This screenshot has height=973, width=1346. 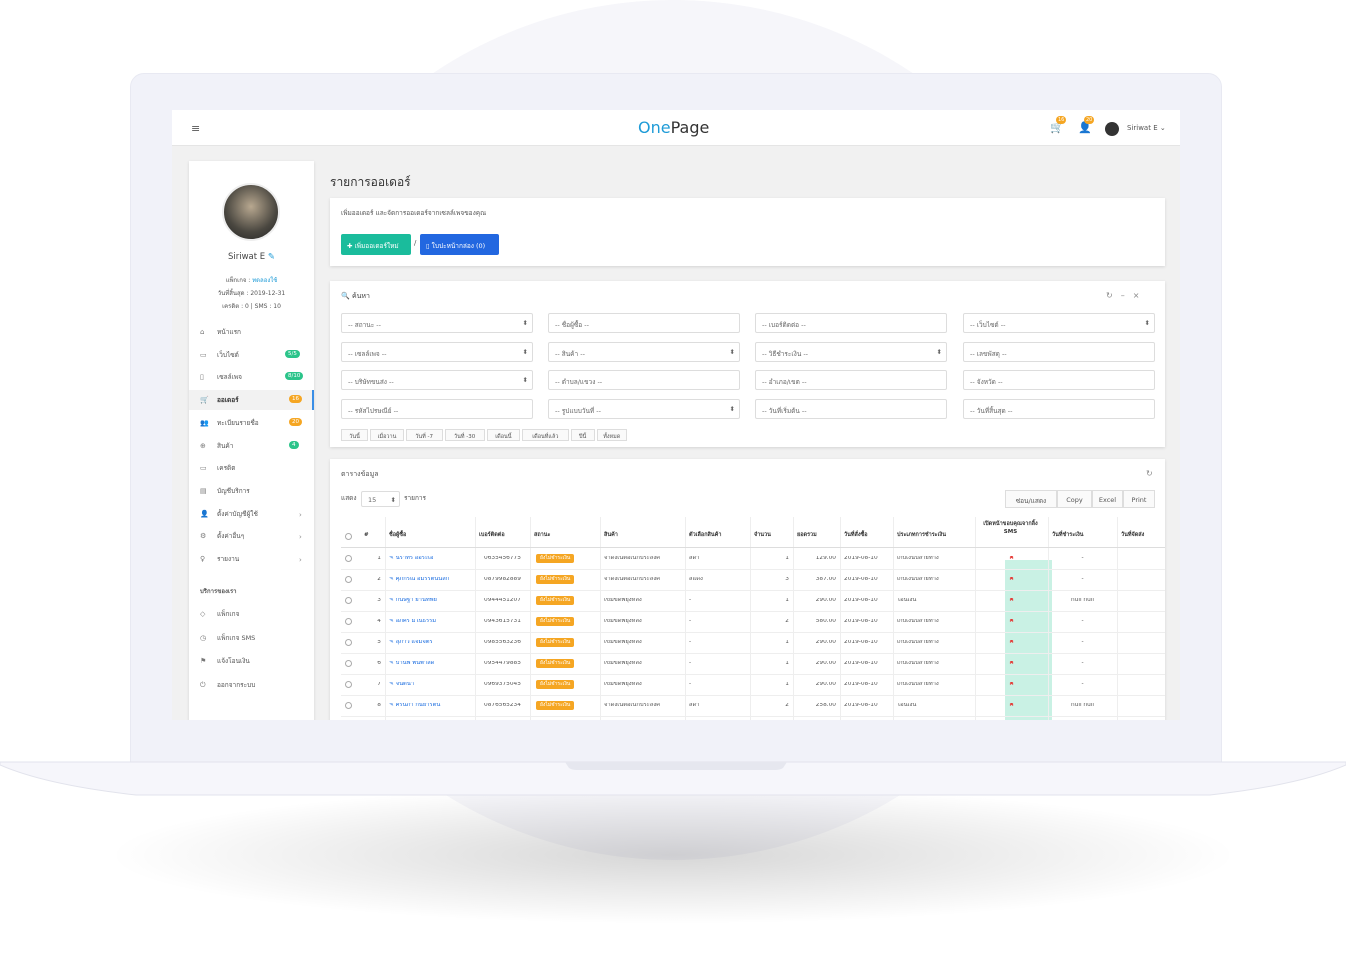 What do you see at coordinates (611, 435) in the screenshot?
I see `quick-date: ทั้งหมด` at bounding box center [611, 435].